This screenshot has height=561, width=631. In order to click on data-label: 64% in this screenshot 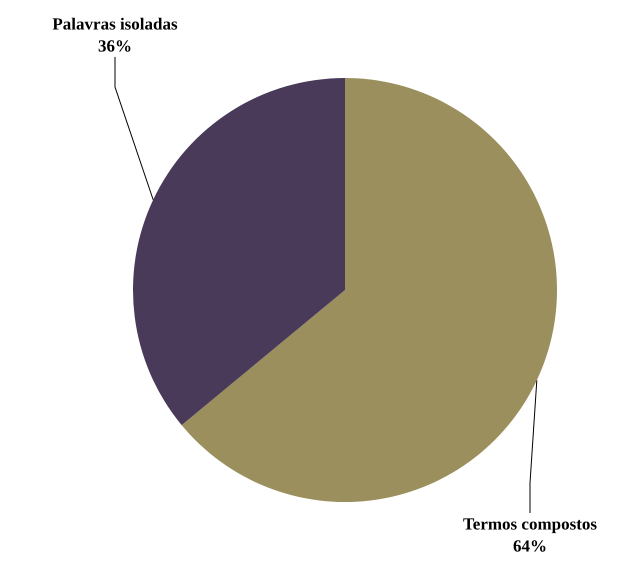, I will do `click(530, 546)`.